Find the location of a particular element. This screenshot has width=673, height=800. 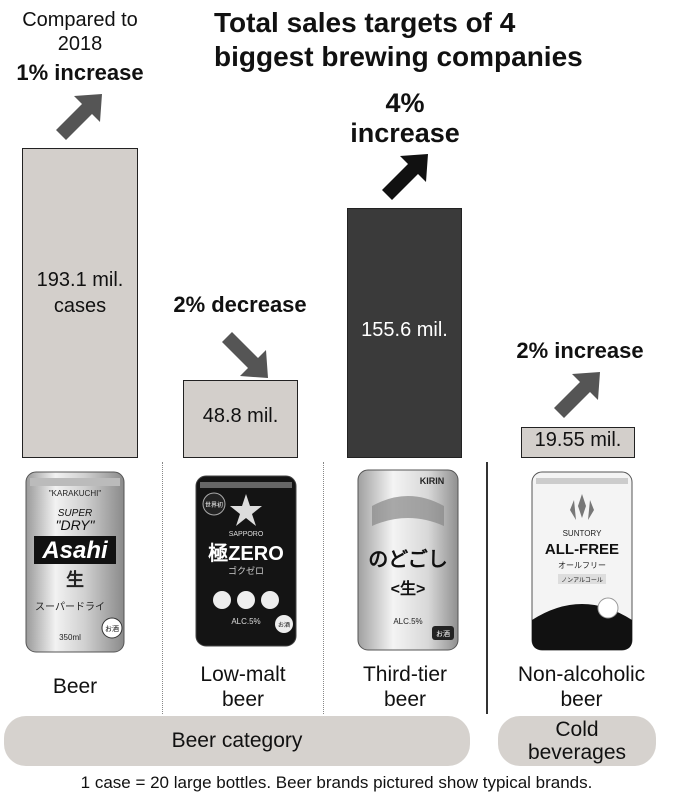

category-non-alcoholic: Non-alcoholic beer is located at coordinates (581, 687).